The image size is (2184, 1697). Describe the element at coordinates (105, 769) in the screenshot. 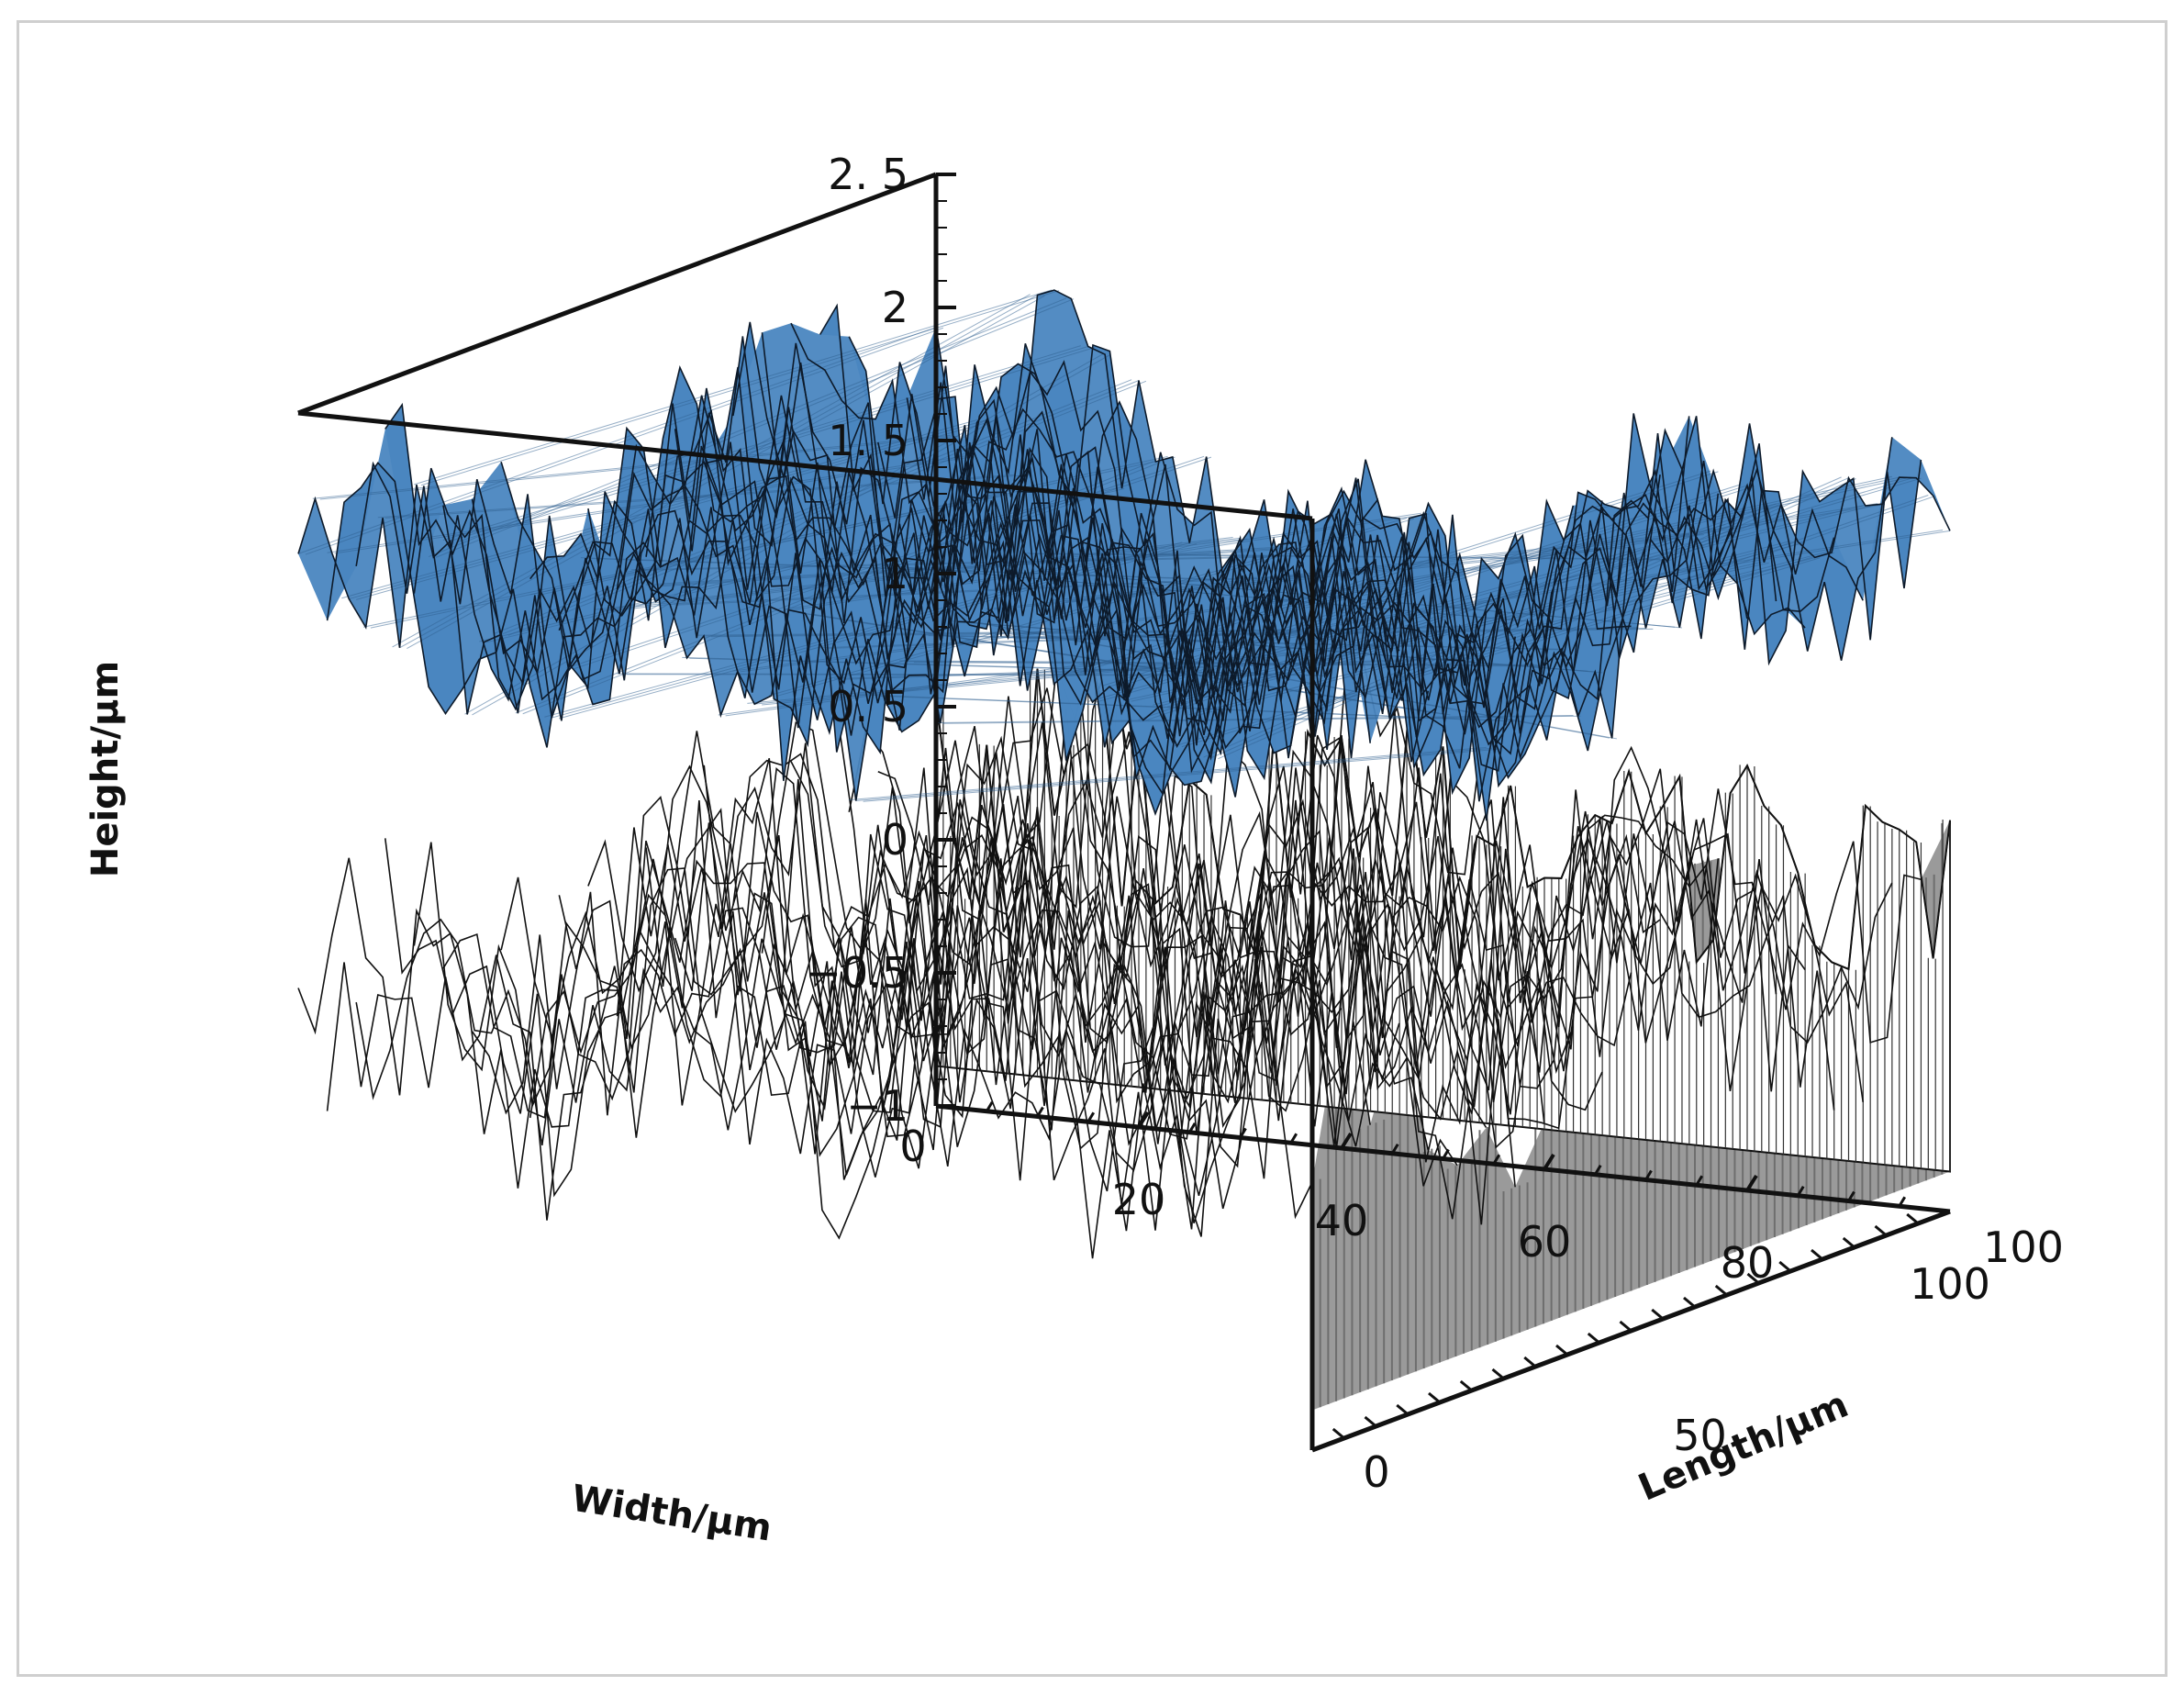

I see `z-axis-title: Height/μm` at that location.